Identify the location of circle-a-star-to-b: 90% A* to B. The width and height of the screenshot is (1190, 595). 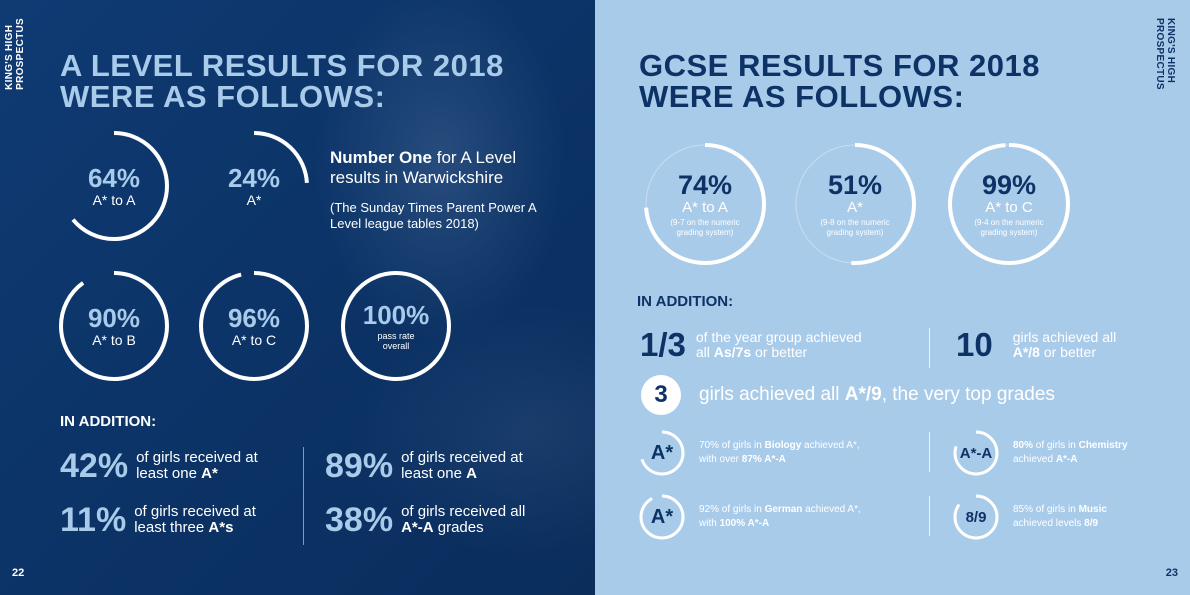
(114, 326).